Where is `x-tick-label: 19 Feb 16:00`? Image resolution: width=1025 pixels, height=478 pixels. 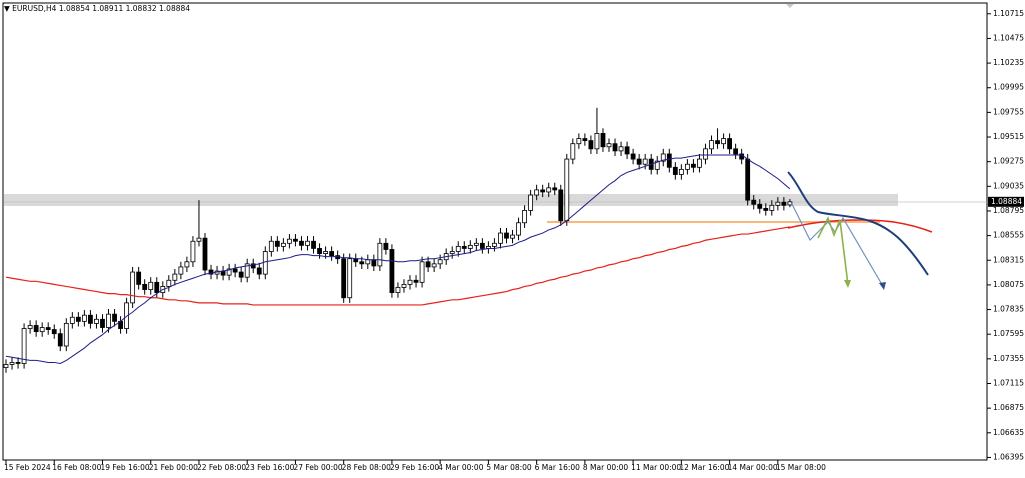 x-tick-label: 19 Feb 16:00 is located at coordinates (124, 467).